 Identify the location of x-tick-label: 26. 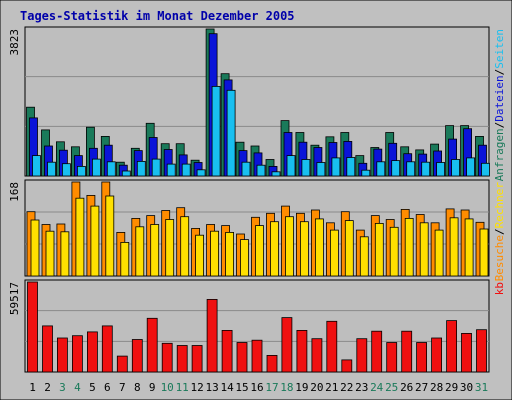
(406, 387).